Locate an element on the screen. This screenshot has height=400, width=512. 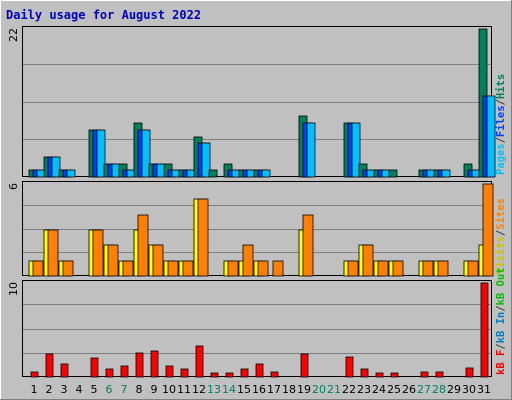
panel-visits-legend: Visits/Sites is located at coordinates (501, 236).